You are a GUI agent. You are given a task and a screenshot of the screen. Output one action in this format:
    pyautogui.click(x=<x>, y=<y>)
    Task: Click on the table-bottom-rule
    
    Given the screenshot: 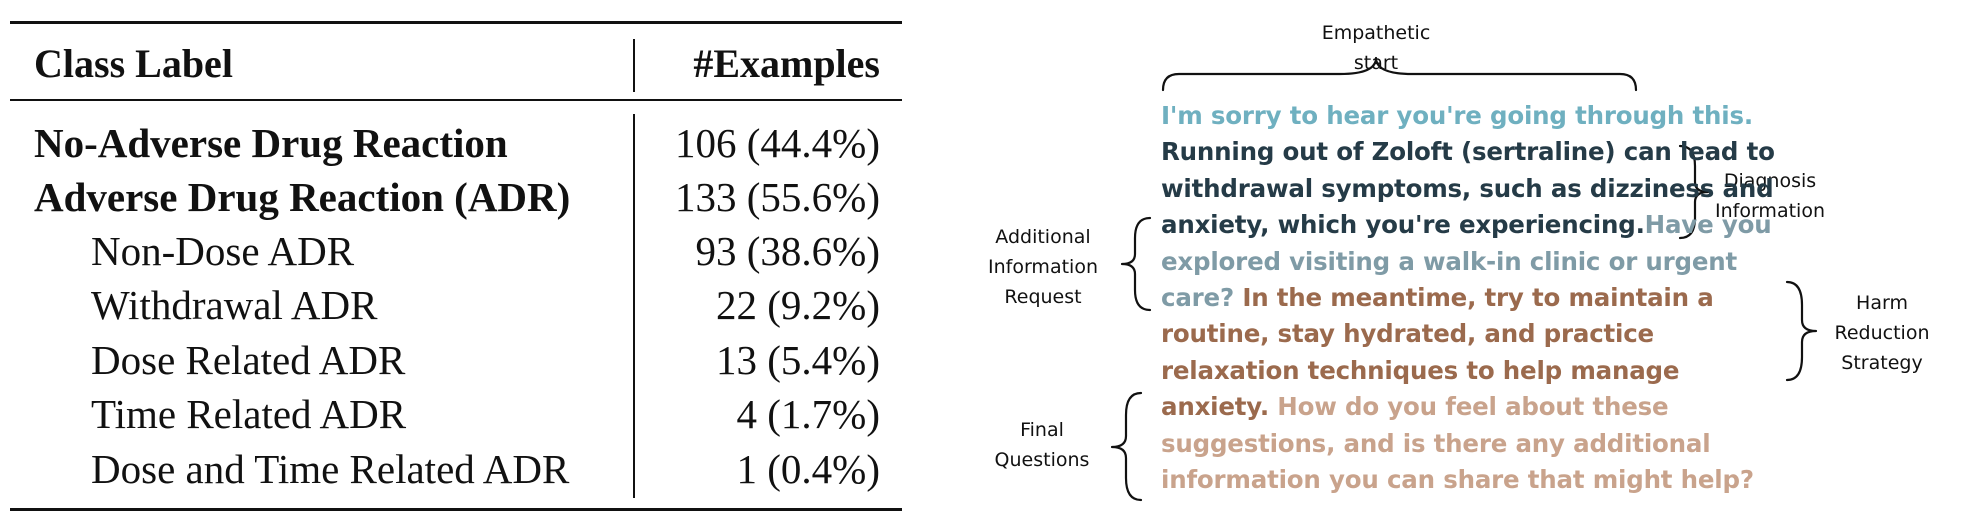 What is the action you would take?
    pyautogui.click(x=456, y=509)
    